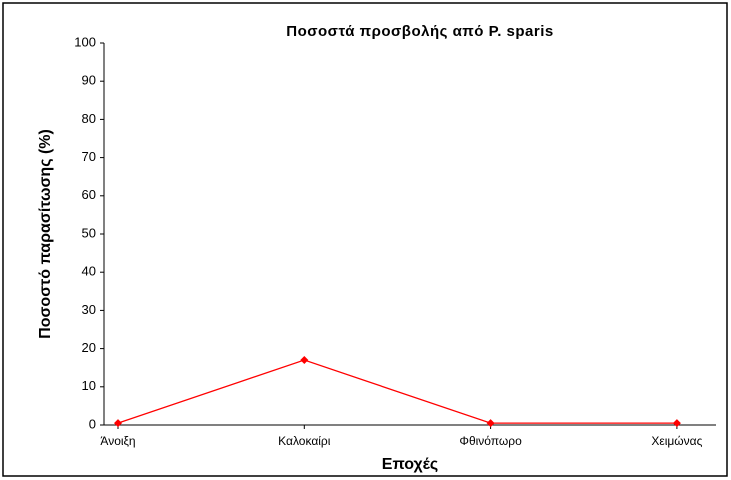  Describe the element at coordinates (89, 232) in the screenshot. I see `y-tick-label: 50` at that location.